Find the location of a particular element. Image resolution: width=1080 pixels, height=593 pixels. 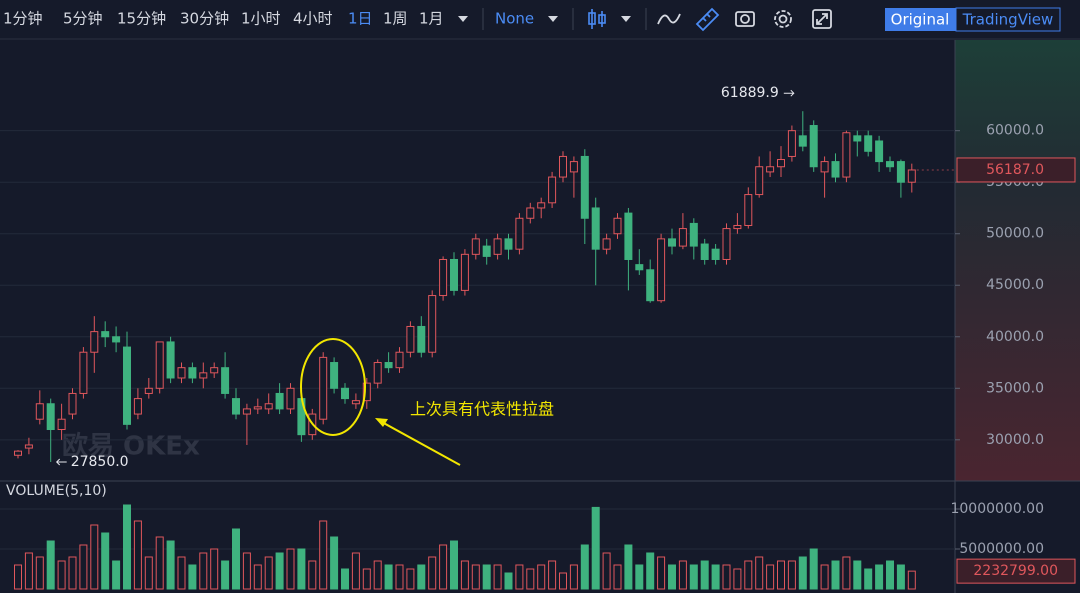

view-label: TradingView is located at coordinates (1008, 20).